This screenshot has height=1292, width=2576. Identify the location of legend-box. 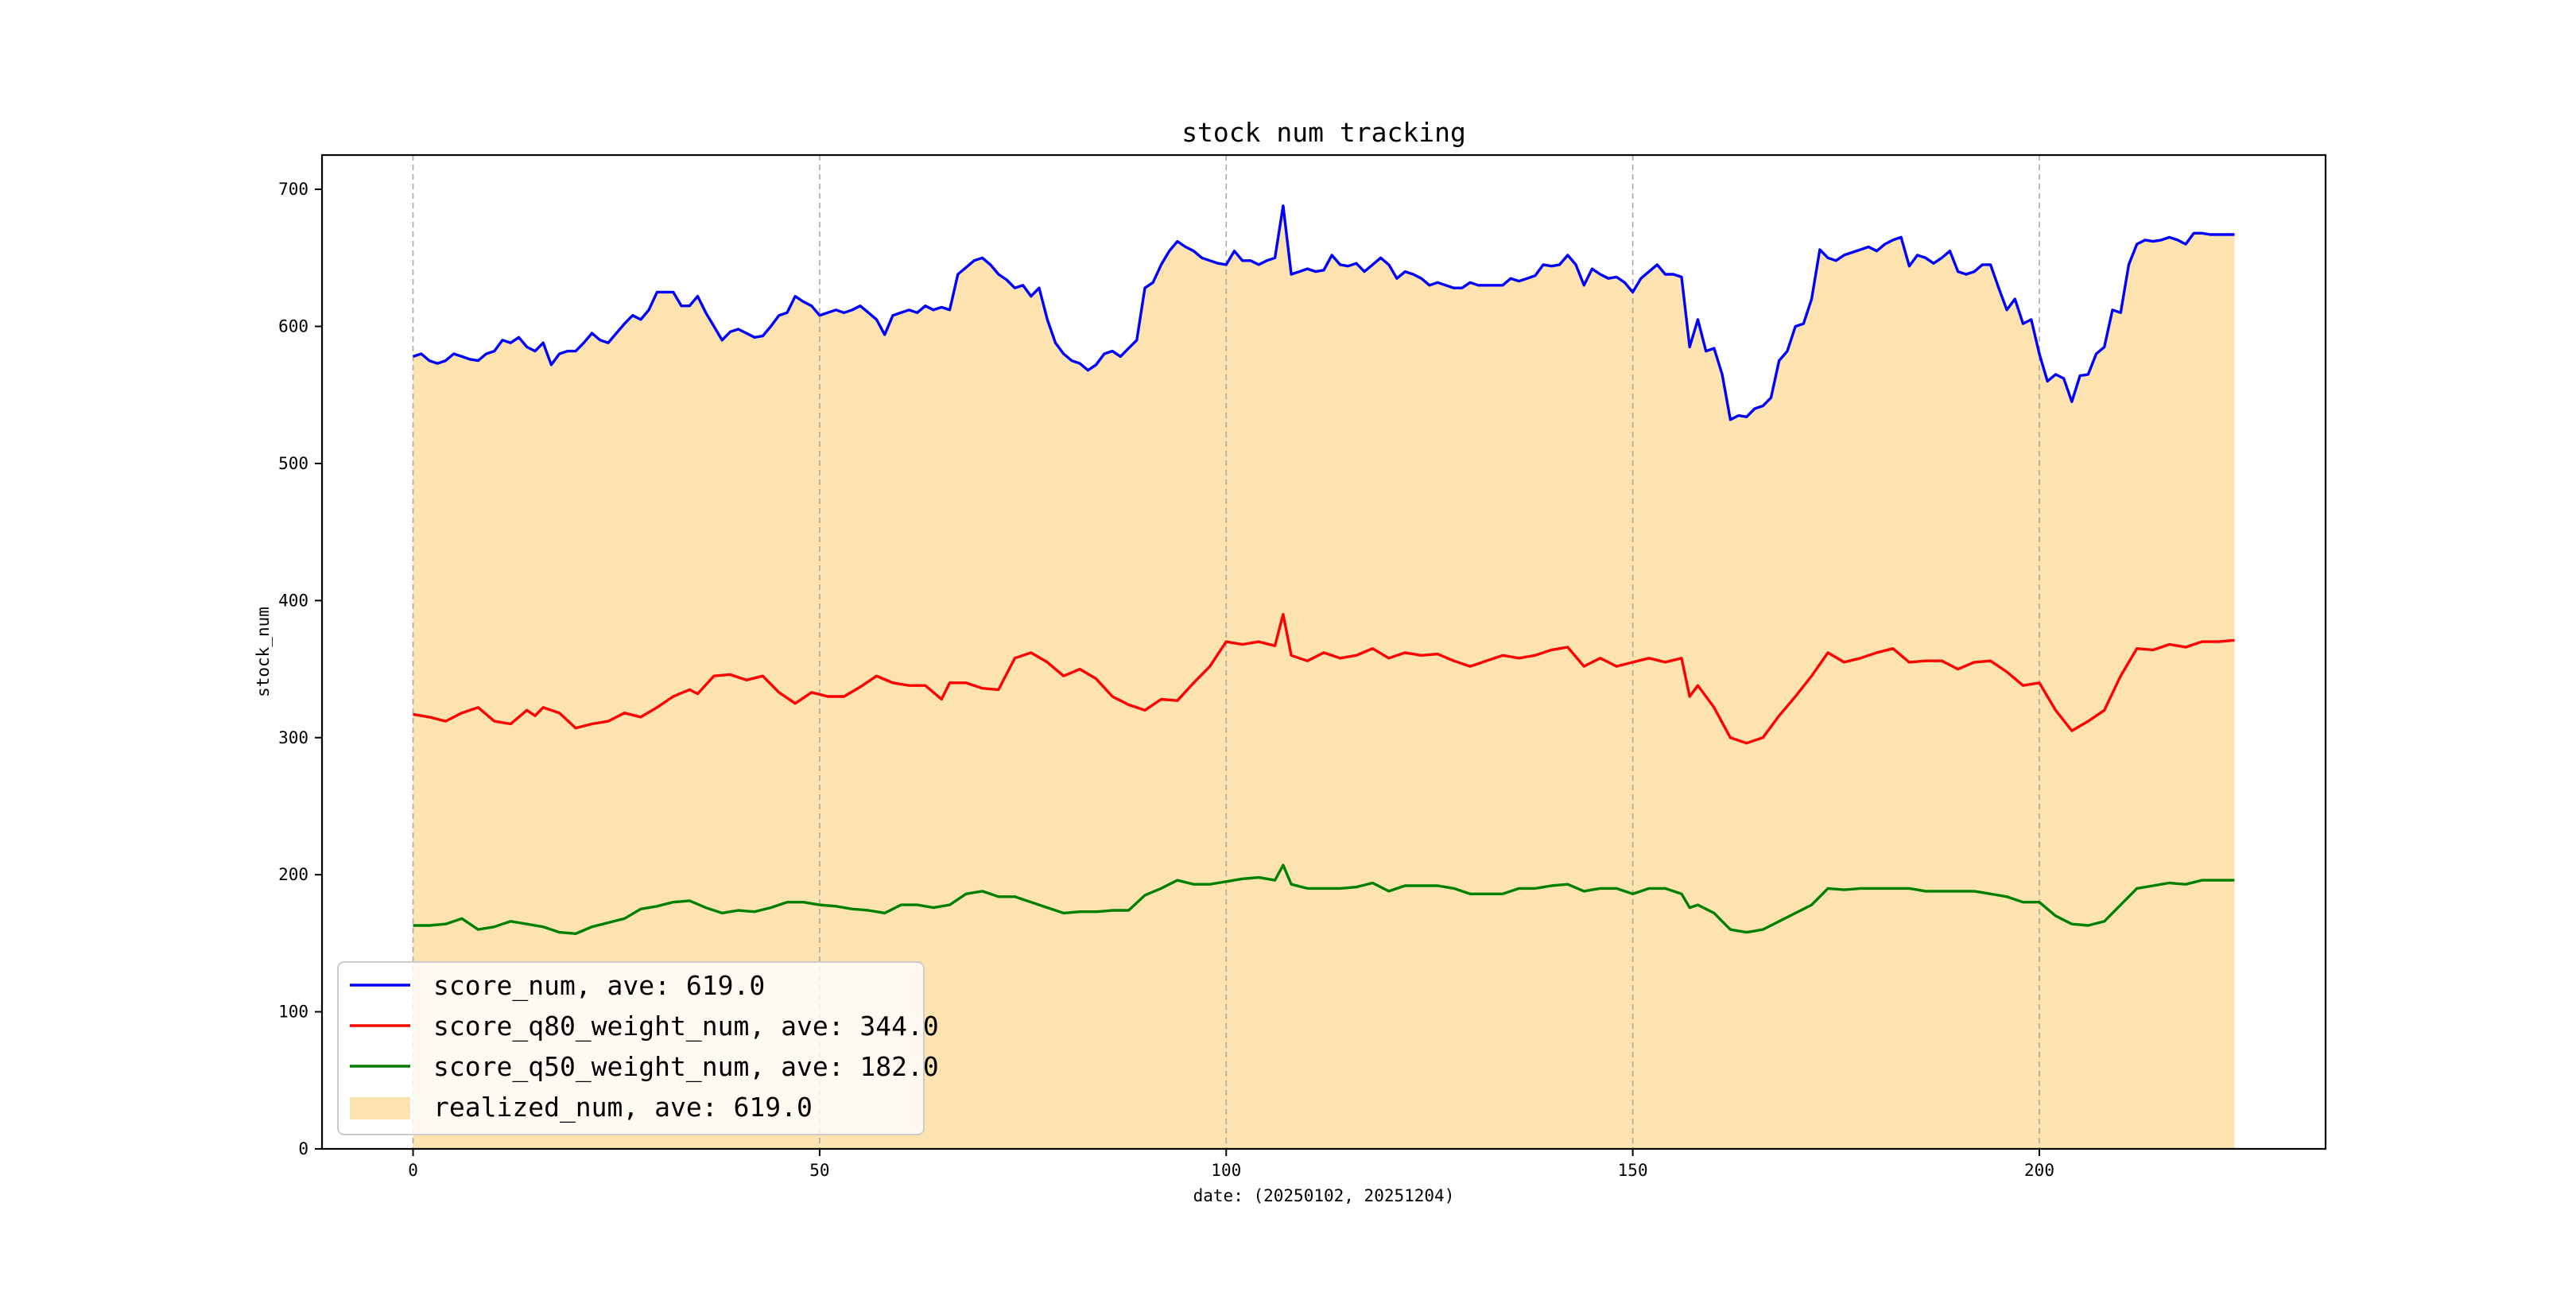
(631, 1048).